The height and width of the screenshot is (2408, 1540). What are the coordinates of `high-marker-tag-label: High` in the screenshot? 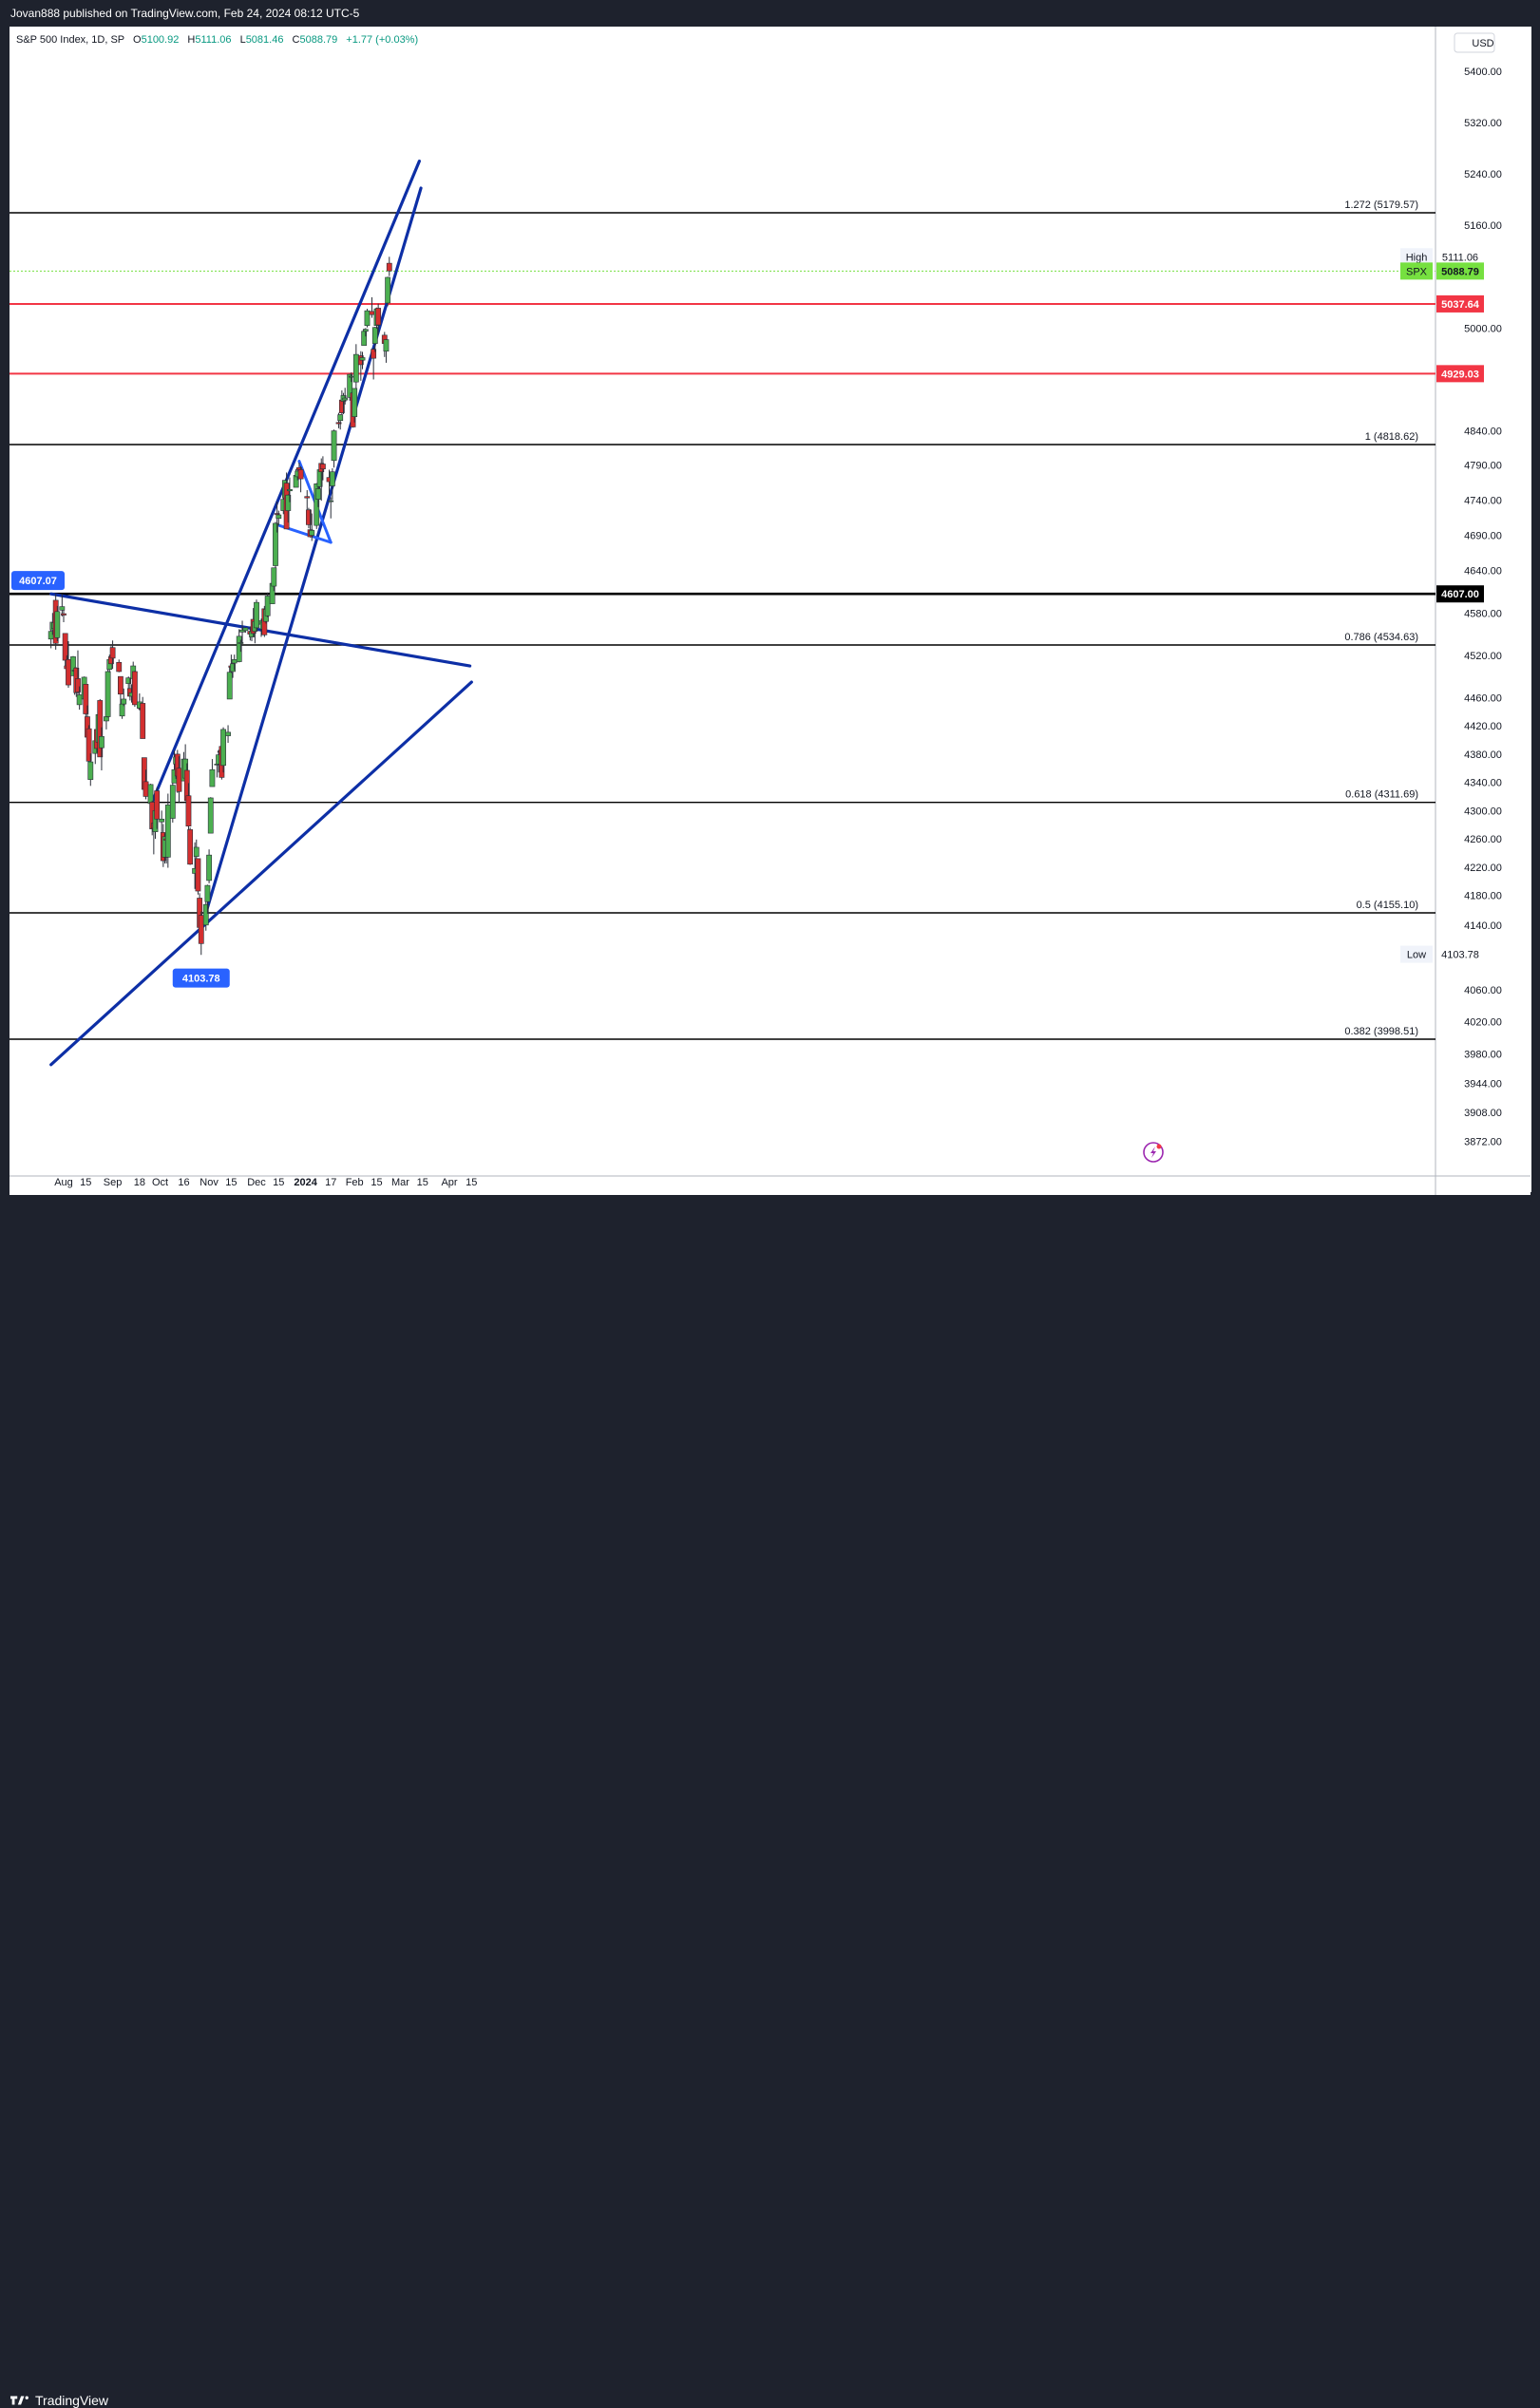 It's located at (1417, 257).